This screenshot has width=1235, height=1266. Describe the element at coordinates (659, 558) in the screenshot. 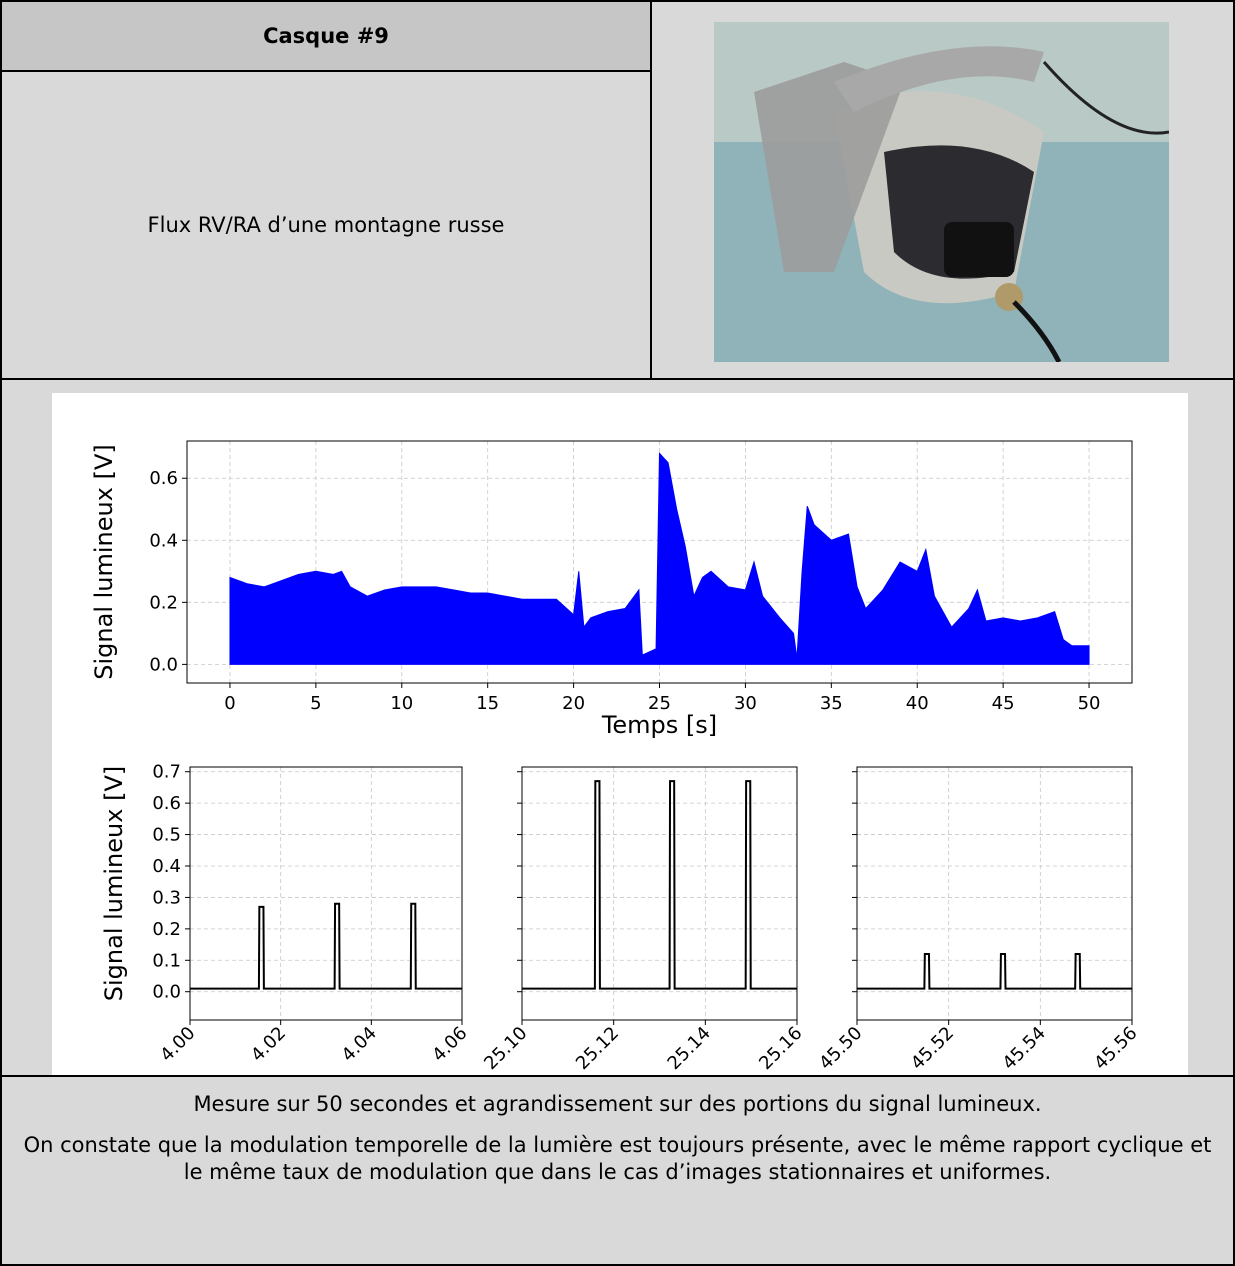

I see `signal-area` at that location.